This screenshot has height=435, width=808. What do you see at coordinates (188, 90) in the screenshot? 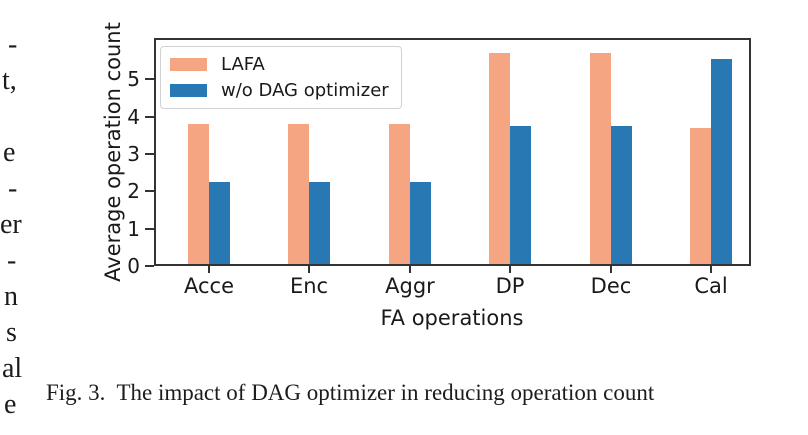
I see `legend-swatch-wo-dag-optimizer` at bounding box center [188, 90].